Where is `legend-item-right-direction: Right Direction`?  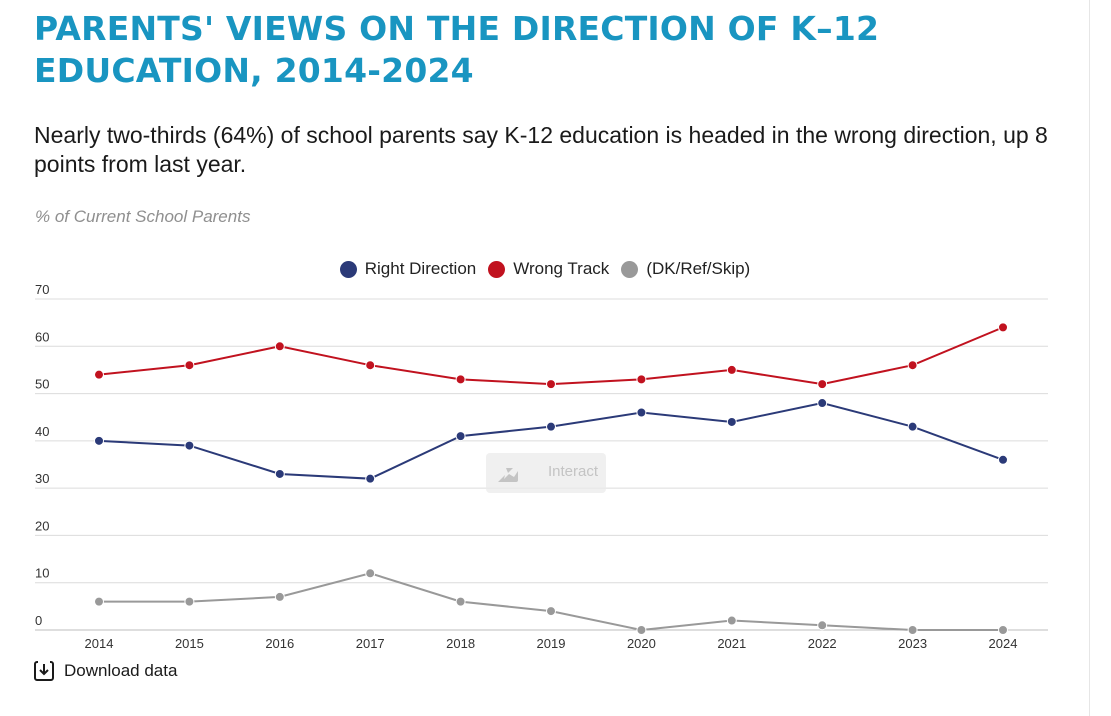
legend-item-right-direction: Right Direction is located at coordinates (408, 269).